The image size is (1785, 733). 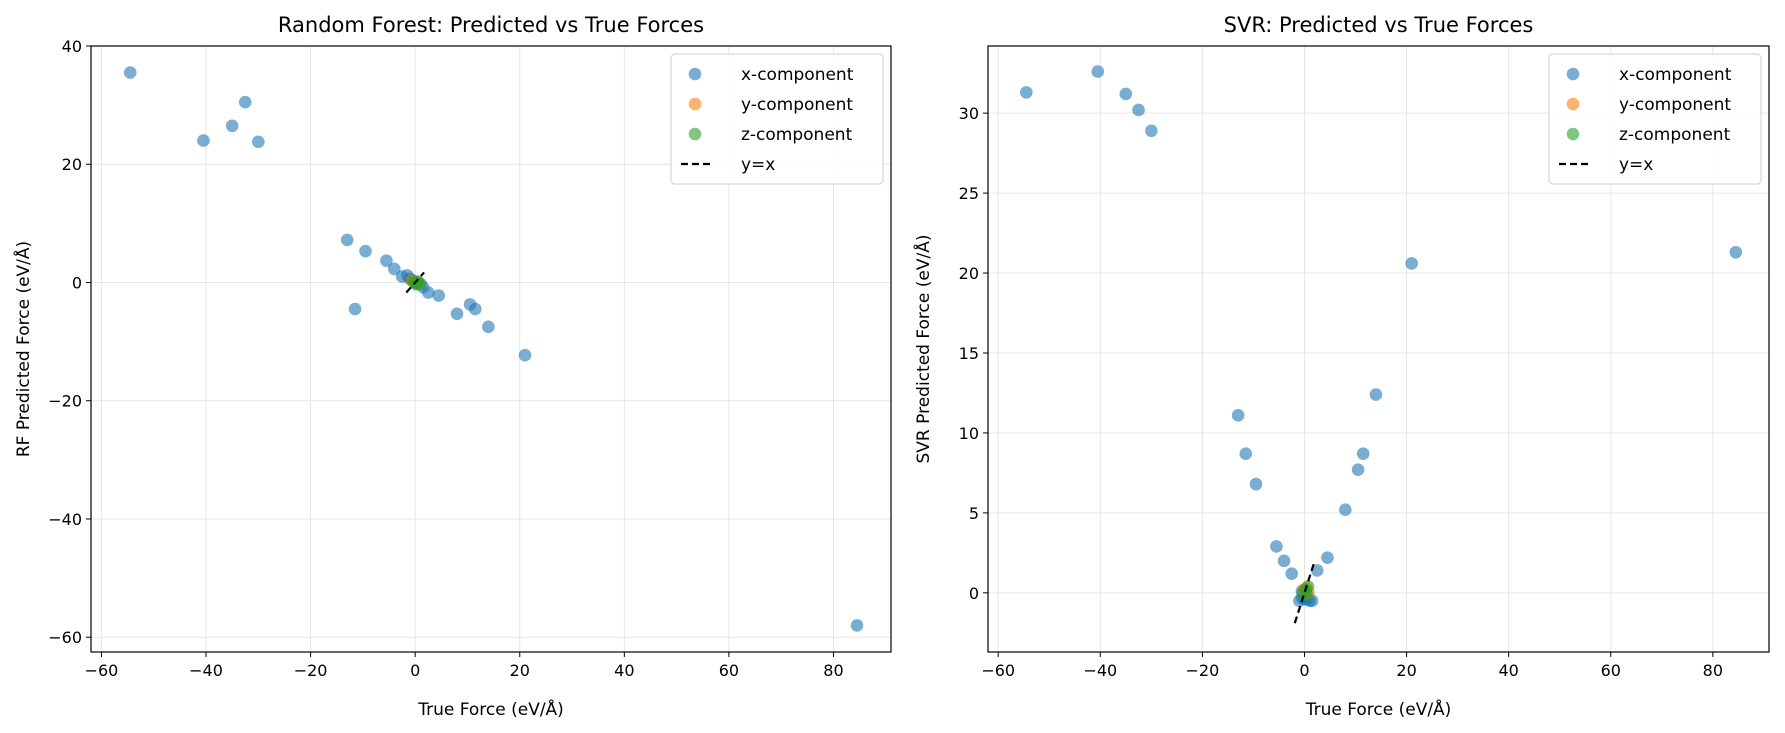 I want to click on y-axis-label: SVR Predicted Force (eV/Å), so click(x=923, y=349).